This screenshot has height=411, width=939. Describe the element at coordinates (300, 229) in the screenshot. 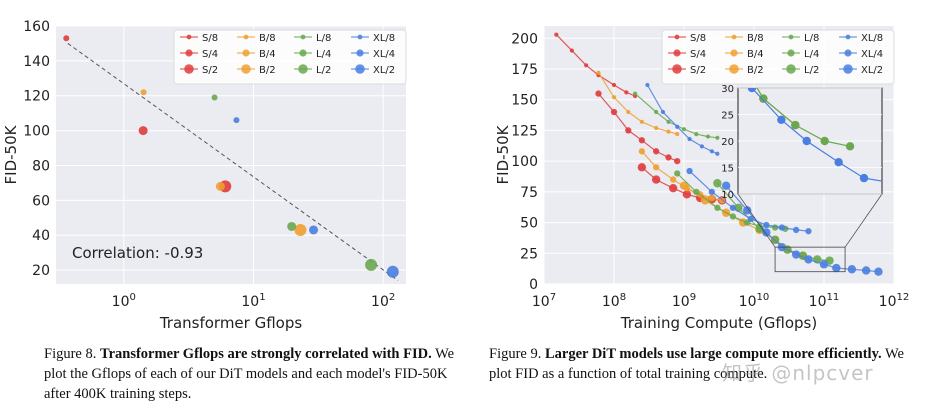

I see `data-point-B/2` at that location.